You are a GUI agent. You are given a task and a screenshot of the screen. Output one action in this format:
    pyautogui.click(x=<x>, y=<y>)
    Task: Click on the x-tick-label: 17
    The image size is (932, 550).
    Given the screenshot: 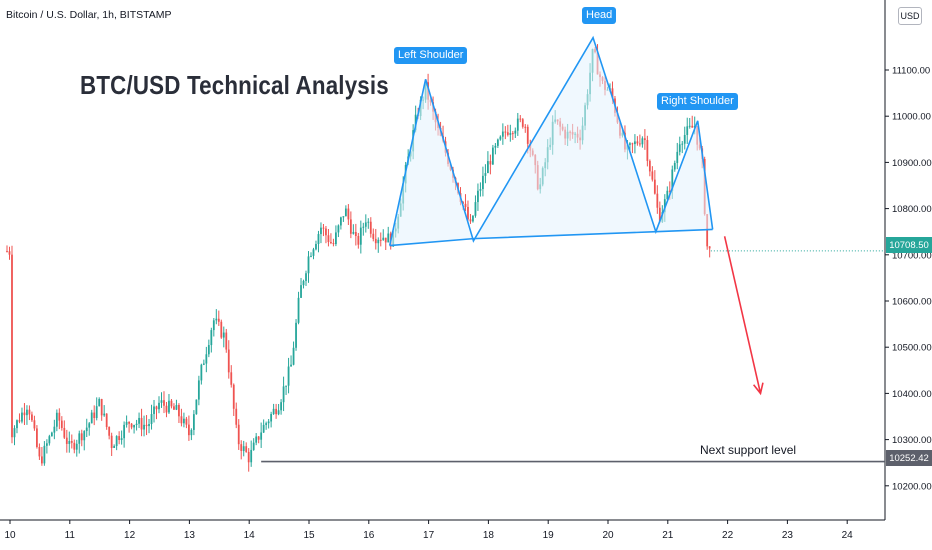 What is the action you would take?
    pyautogui.click(x=429, y=535)
    